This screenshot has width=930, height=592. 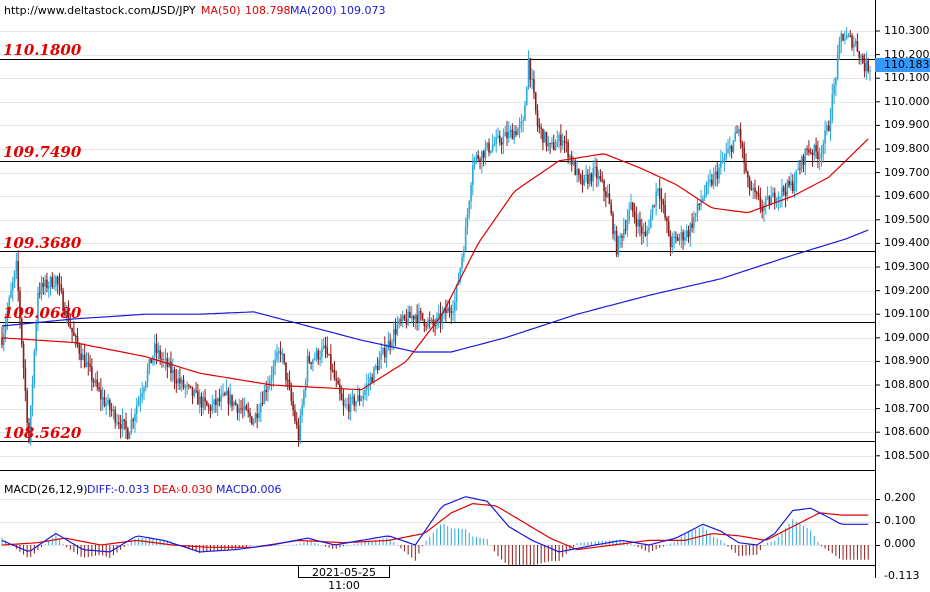 I want to click on current-price-tag: 110.183, so click(x=902, y=65).